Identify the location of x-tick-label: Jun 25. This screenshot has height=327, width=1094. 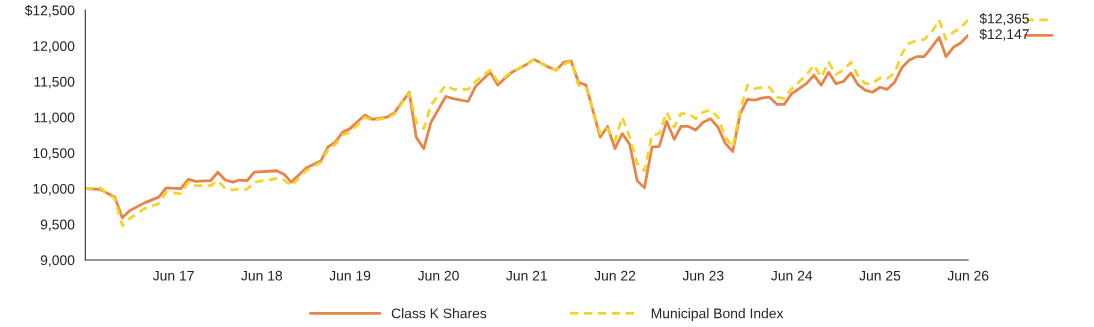
(880, 275).